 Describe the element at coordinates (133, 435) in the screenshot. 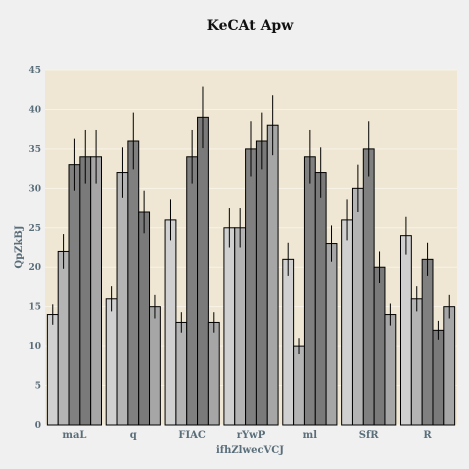

I see `x-tick-label: q` at that location.